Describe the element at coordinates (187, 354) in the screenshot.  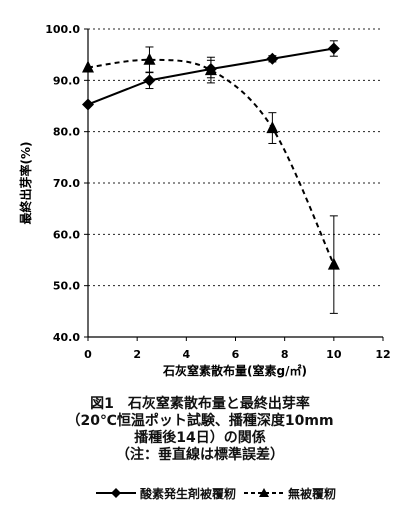
I see `x-tick-label-2: 4` at that location.